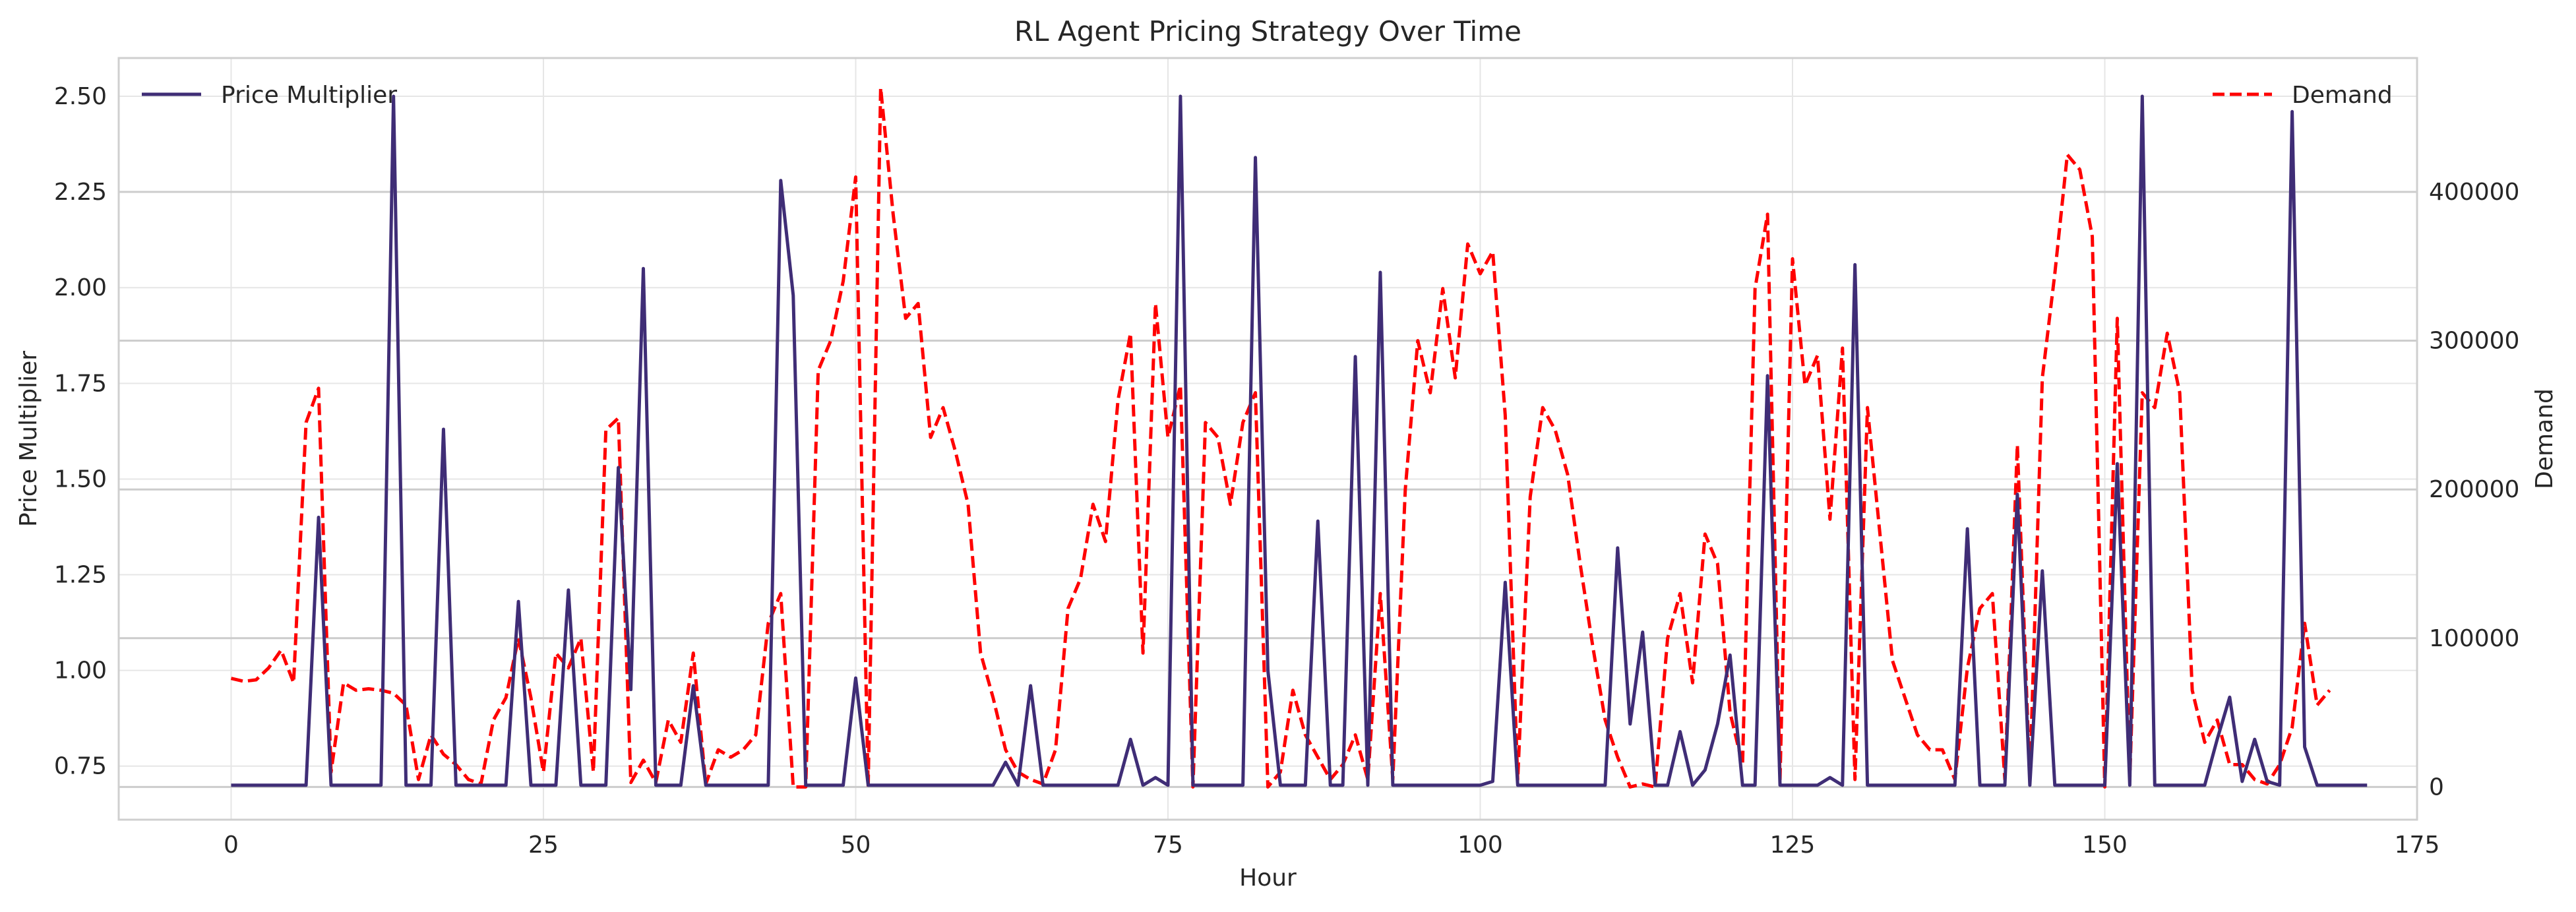 The height and width of the screenshot is (912, 2576). What do you see at coordinates (231, 846) in the screenshot?
I see `x-tick-label: 0` at bounding box center [231, 846].